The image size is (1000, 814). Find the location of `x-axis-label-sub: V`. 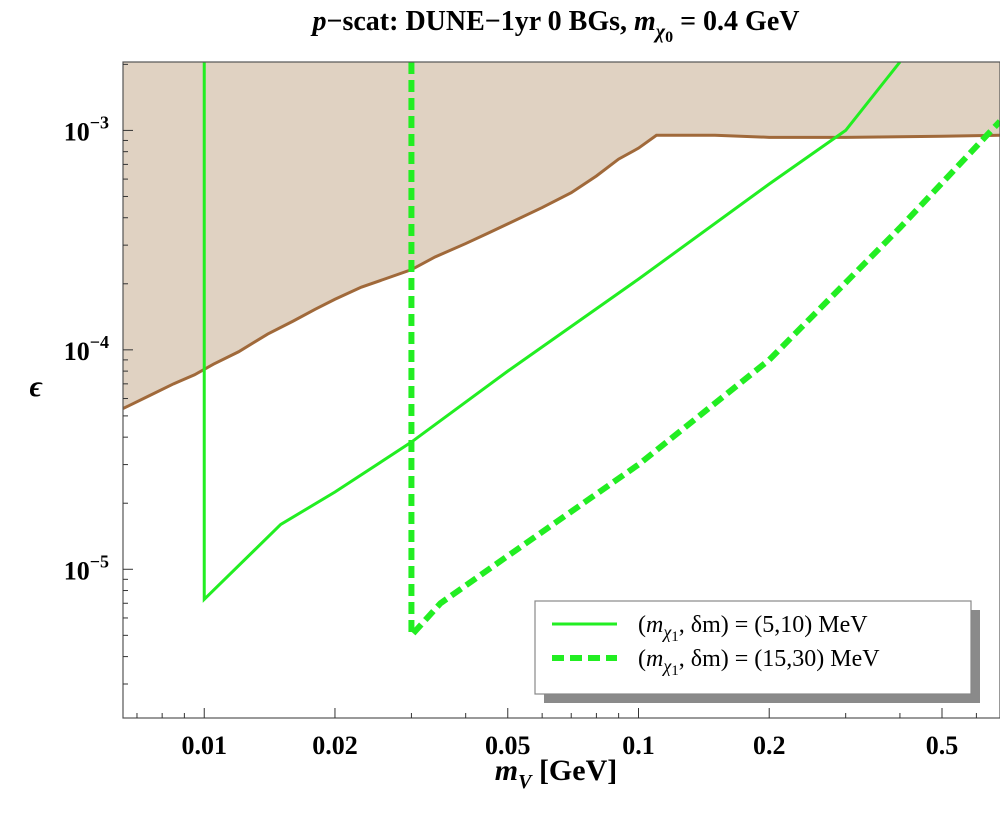

x-axis-label-sub: V is located at coordinates (525, 782).